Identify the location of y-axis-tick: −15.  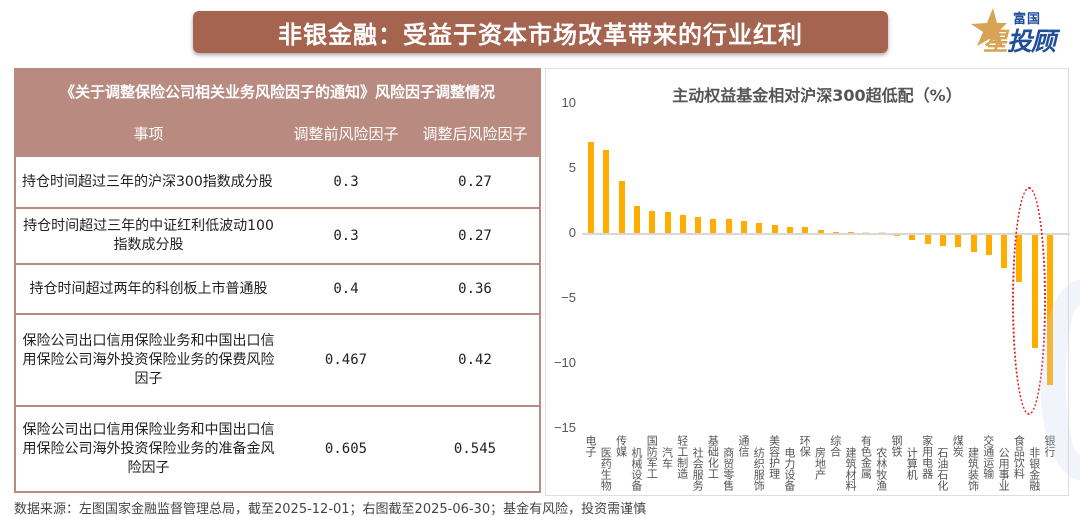
(564, 427).